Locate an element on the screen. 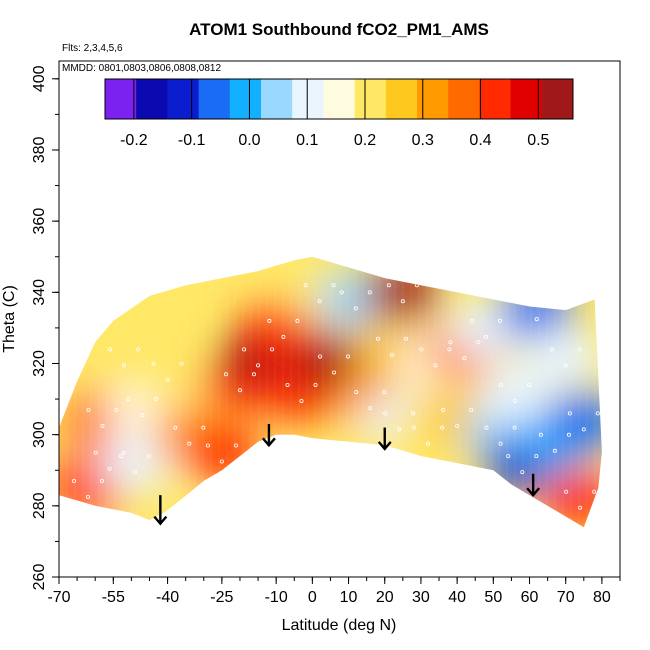  x-axis-label: Latitude (deg N) is located at coordinates (339, 625).